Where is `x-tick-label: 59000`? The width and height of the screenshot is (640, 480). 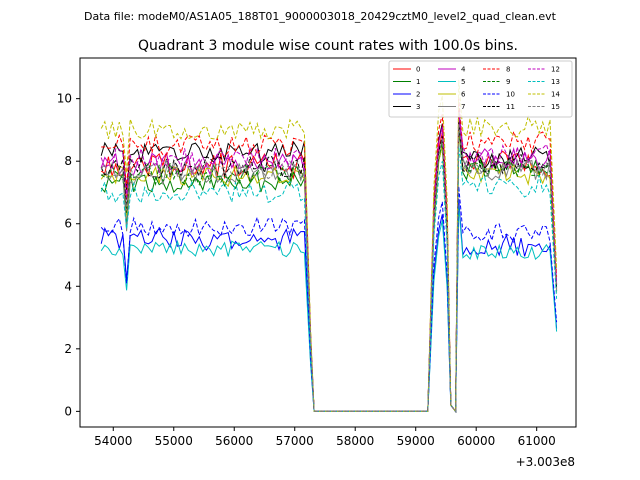
x-tick-label: 59000 is located at coordinates (416, 441).